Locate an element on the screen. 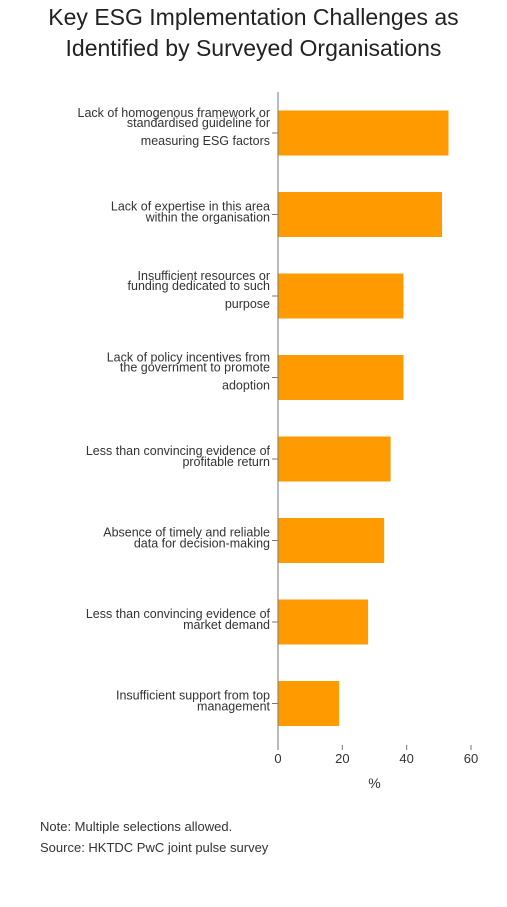 The image size is (507, 907). category-label-line: funding dedicated to such is located at coordinates (199, 286).